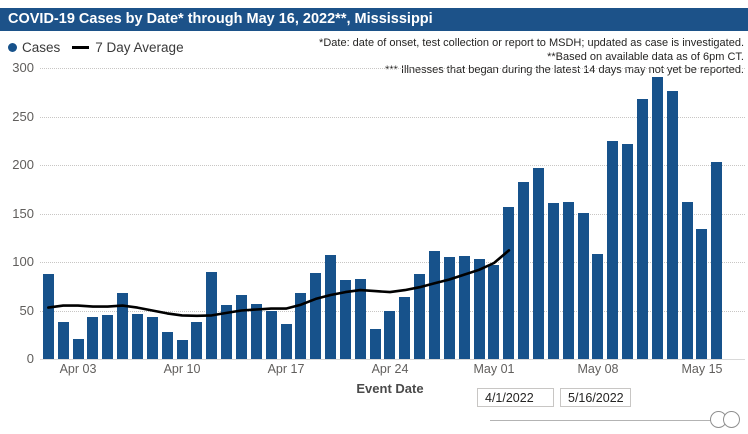  Describe the element at coordinates (12, 47) in the screenshot. I see `cases-legend-dot-icon` at that location.